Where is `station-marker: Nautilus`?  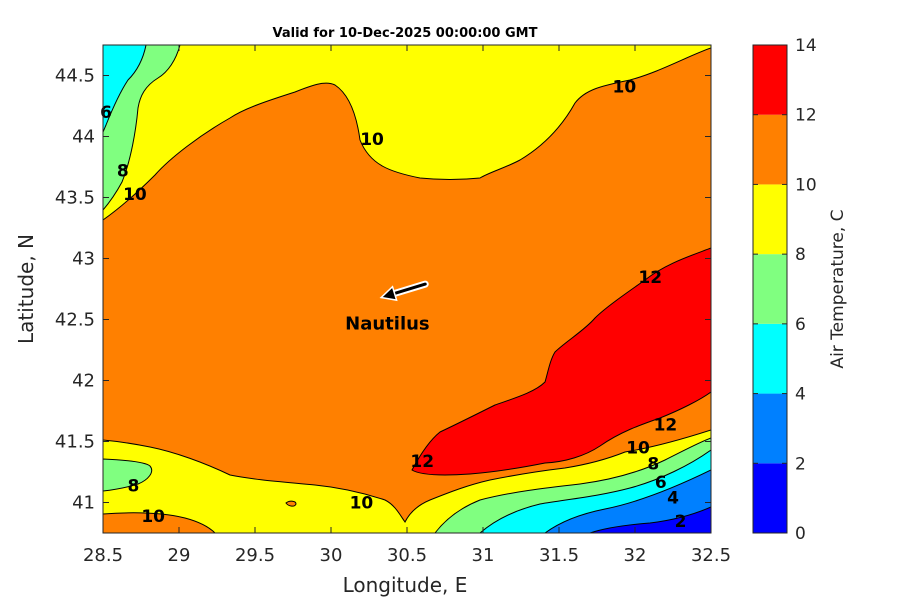
station-marker: Nautilus is located at coordinates (387, 307).